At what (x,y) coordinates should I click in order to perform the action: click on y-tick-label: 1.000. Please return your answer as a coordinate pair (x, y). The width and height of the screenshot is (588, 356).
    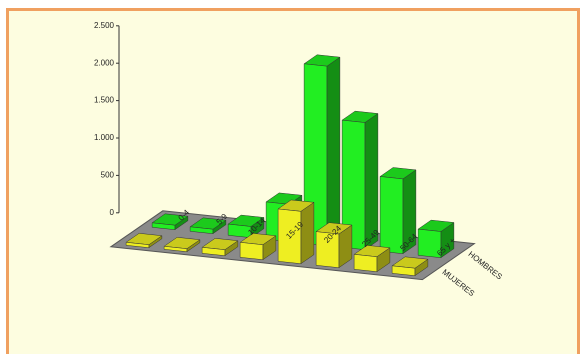
    Looking at the image, I should click on (104, 137).